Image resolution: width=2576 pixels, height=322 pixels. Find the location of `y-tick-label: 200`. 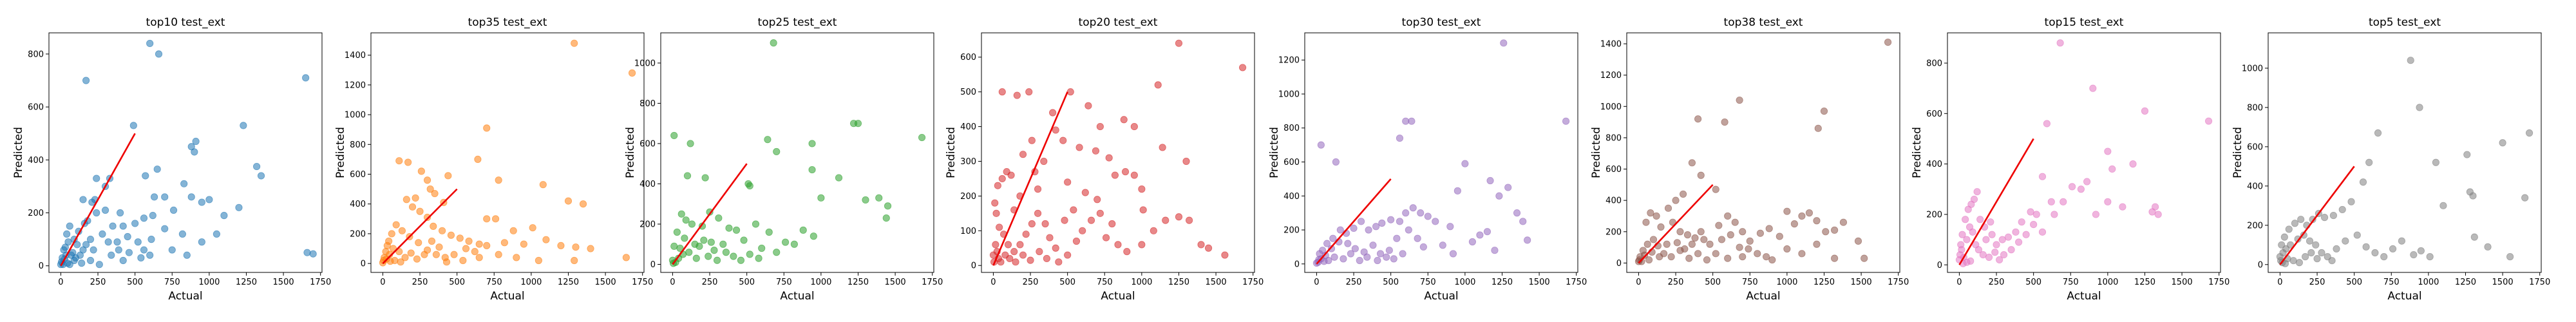

y-tick-label: 200 is located at coordinates (647, 224).